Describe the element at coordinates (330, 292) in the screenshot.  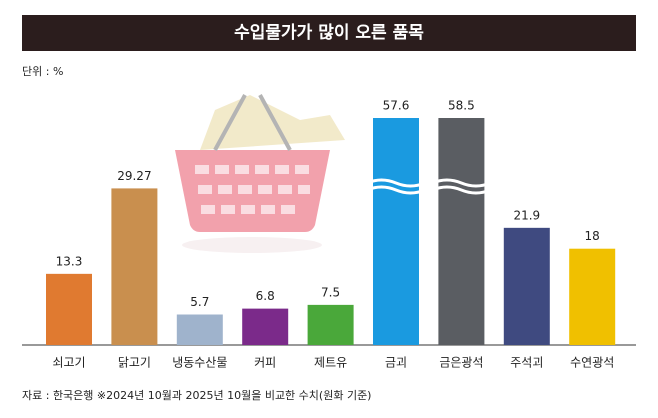
I see `value-label: 7.5` at that location.